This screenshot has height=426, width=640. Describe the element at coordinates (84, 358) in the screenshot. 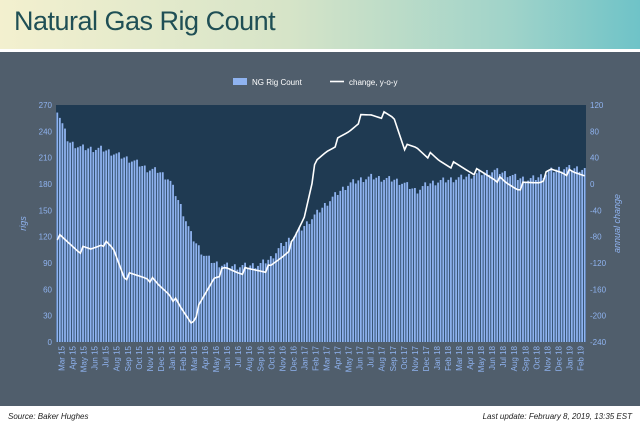

I see `x-tick-label: May 15` at that location.